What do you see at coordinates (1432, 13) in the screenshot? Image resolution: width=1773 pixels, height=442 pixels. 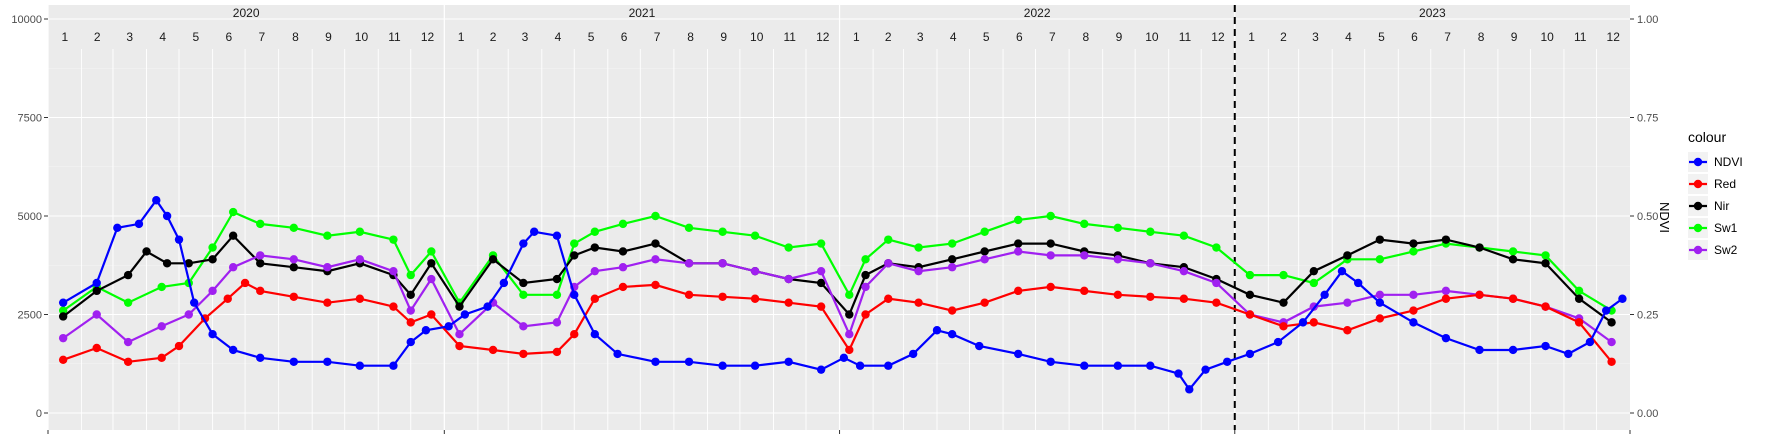 I see `year-label: 2023` at bounding box center [1432, 13].